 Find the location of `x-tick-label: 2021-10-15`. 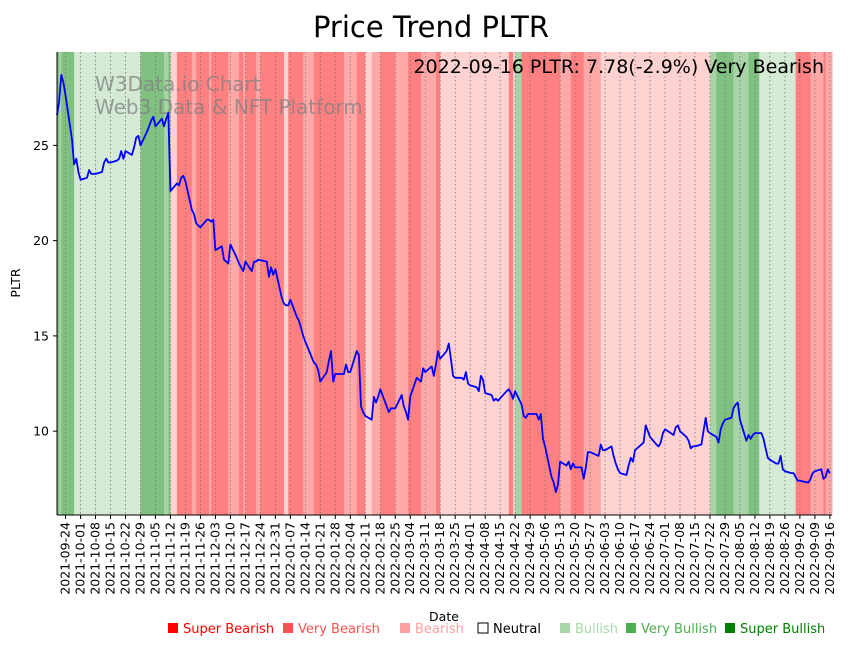

x-tick-label: 2021-10-15 is located at coordinates (110, 558).